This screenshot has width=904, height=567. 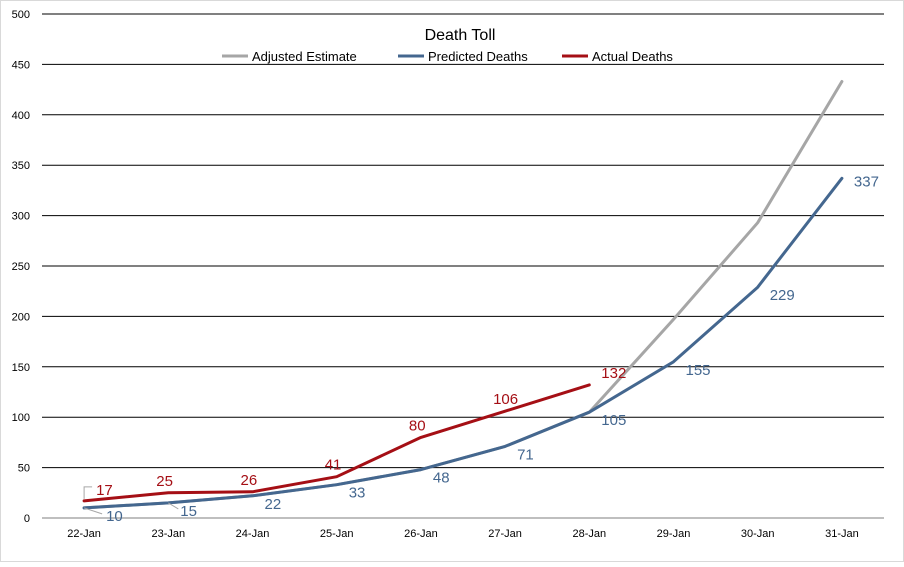 I want to click on x-tick-label-24-Jan: 24-Jan, so click(x=253, y=534).